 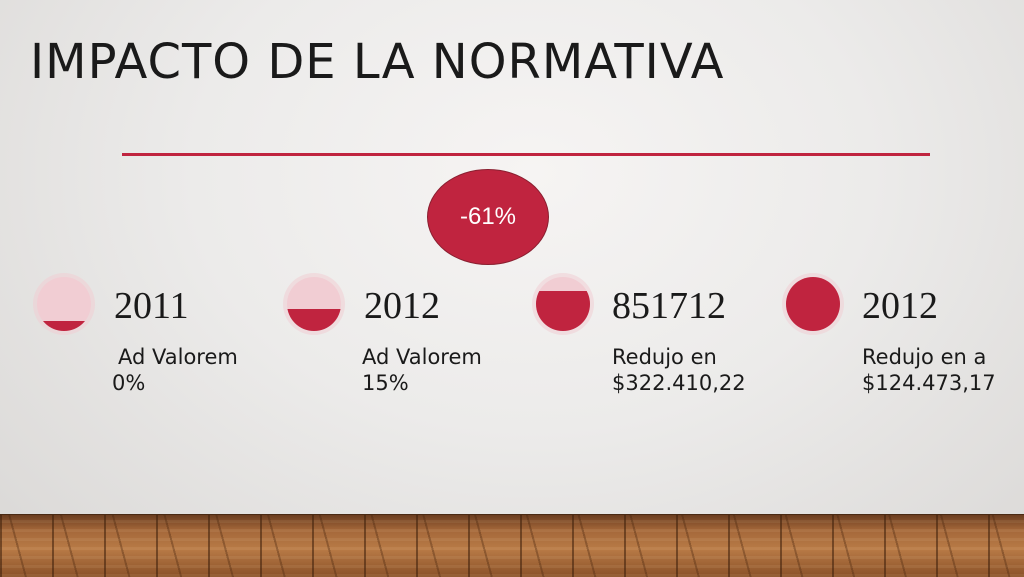 I want to click on item-line2: 15%, so click(x=385, y=383).